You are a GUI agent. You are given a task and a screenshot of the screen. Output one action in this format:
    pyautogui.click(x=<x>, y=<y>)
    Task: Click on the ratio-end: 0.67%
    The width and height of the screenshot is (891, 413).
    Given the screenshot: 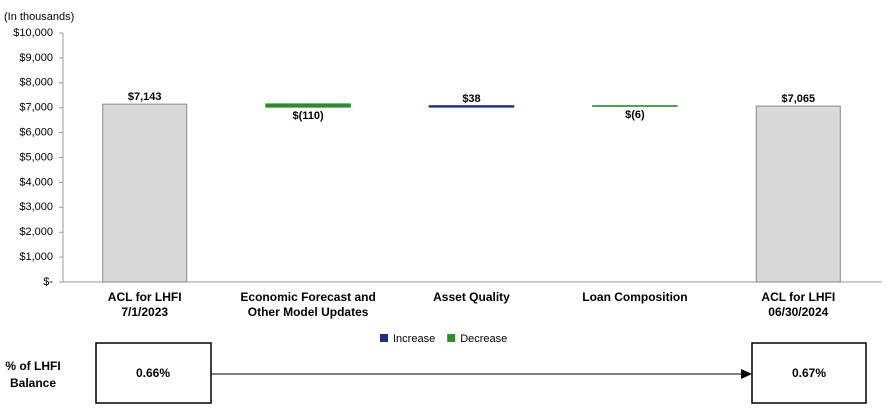 What is the action you would take?
    pyautogui.click(x=809, y=373)
    